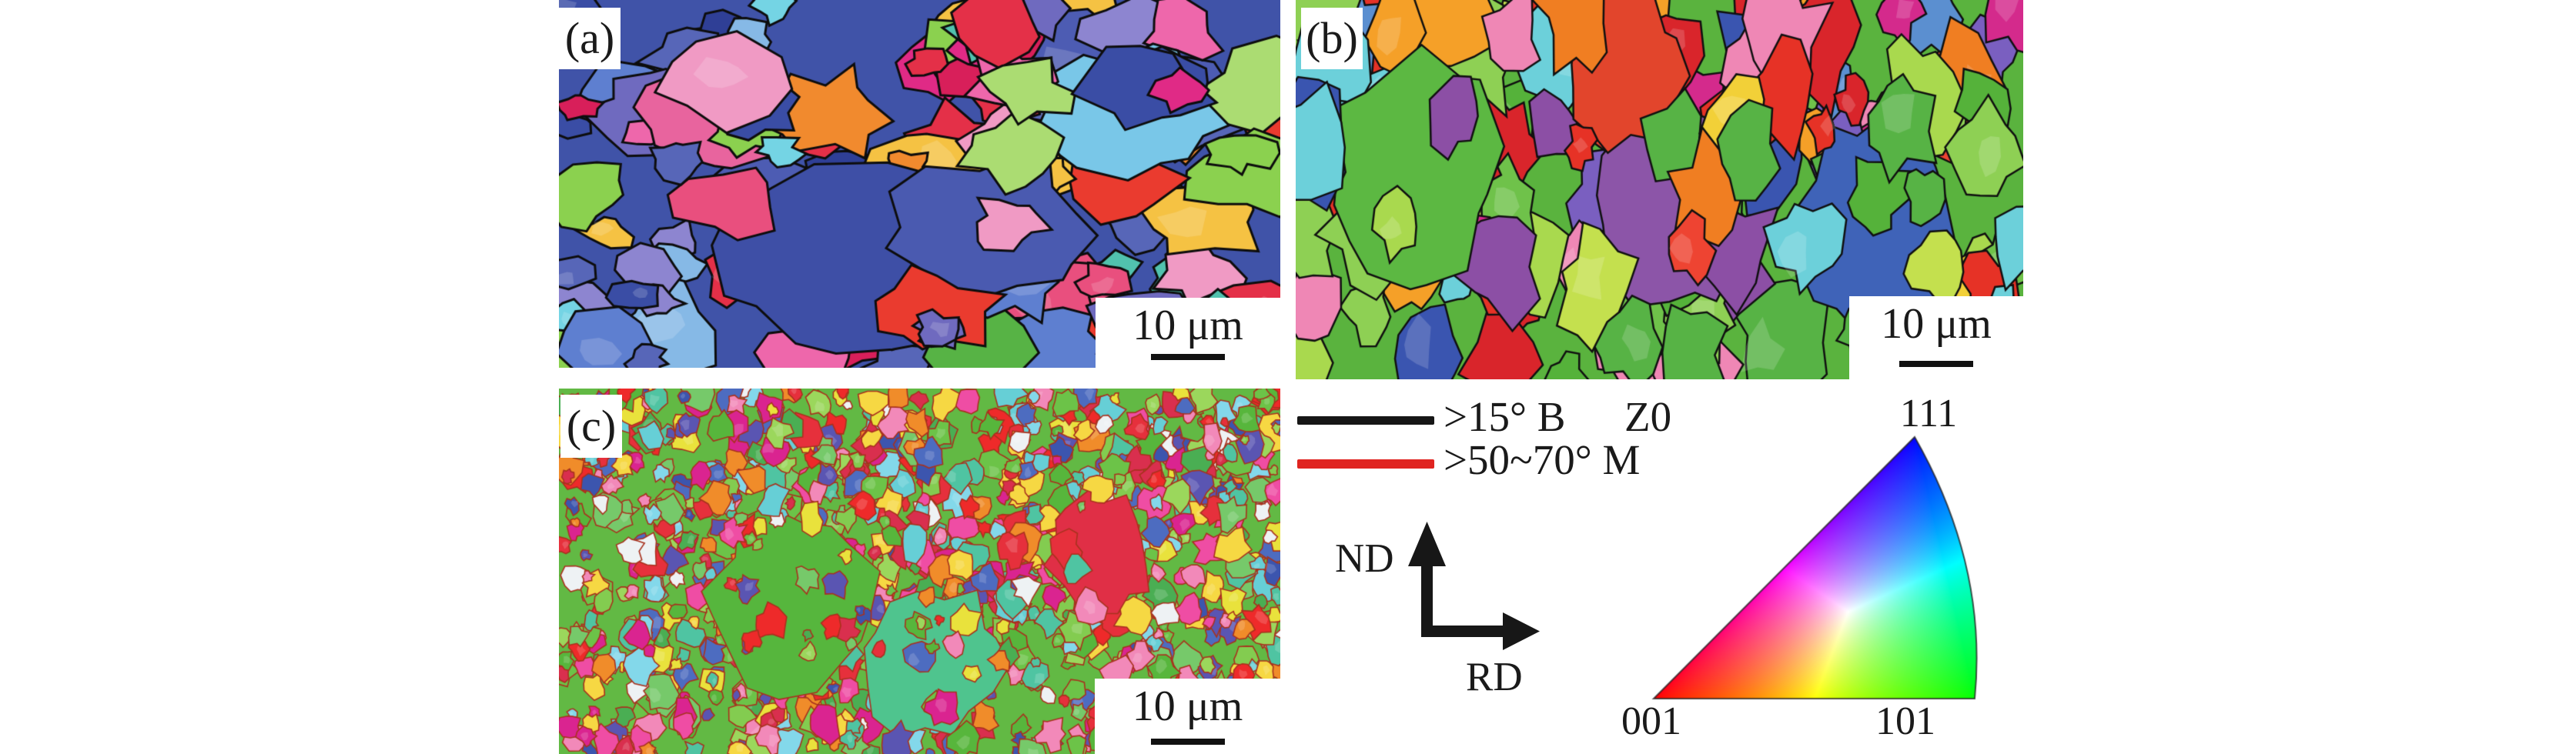 Image resolution: width=2576 pixels, height=754 pixels. Describe the element at coordinates (1366, 464) in the screenshot. I see `twin-boundary-line-swatch` at that location.